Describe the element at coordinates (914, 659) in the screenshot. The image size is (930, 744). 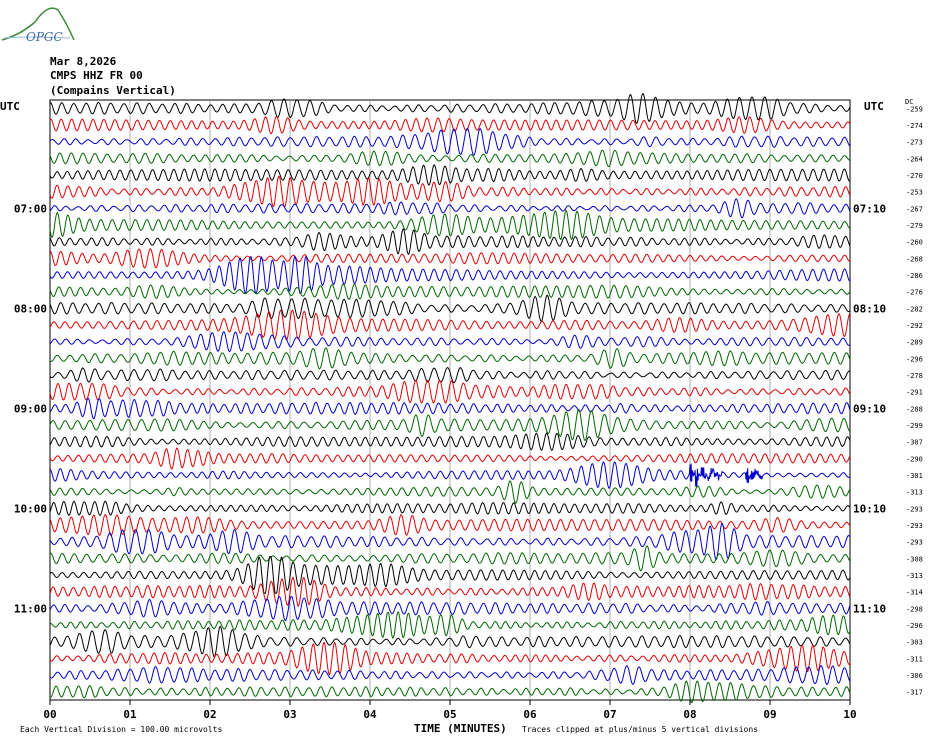
I see `dc-offset-label: -311` at that location.